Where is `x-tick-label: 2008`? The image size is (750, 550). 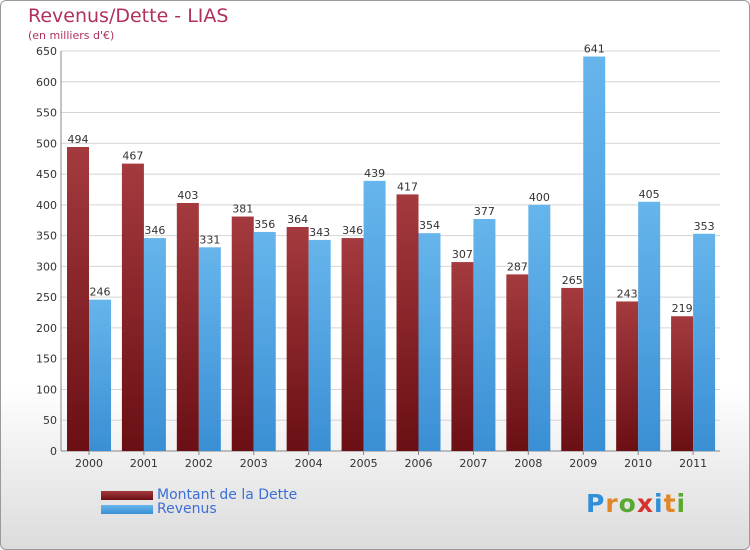 x-tick-label: 2008 is located at coordinates (528, 463).